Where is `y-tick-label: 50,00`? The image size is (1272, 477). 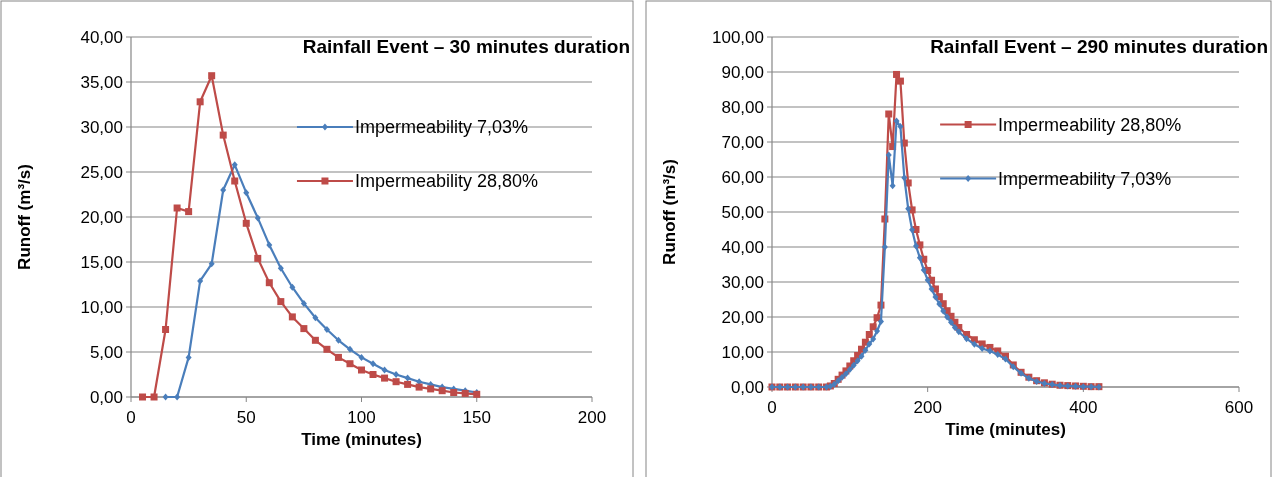
y-tick-label: 50,00 is located at coordinates (742, 212).